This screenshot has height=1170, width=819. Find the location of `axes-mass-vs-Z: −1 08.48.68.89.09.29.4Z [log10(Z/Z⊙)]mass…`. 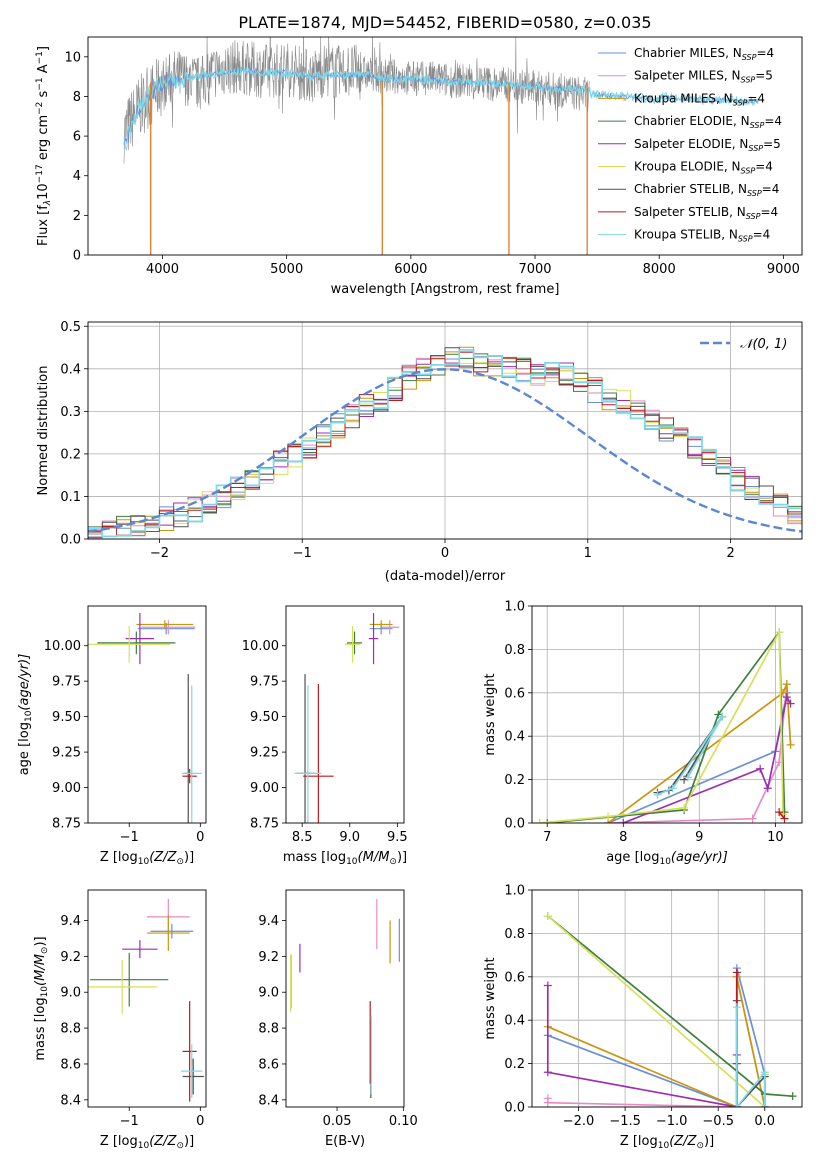

axes-mass-vs-Z: −1 08.48.68.89.09.29.4Z [log10(Z/Z⊙)]mass… is located at coordinates (120, 1020).